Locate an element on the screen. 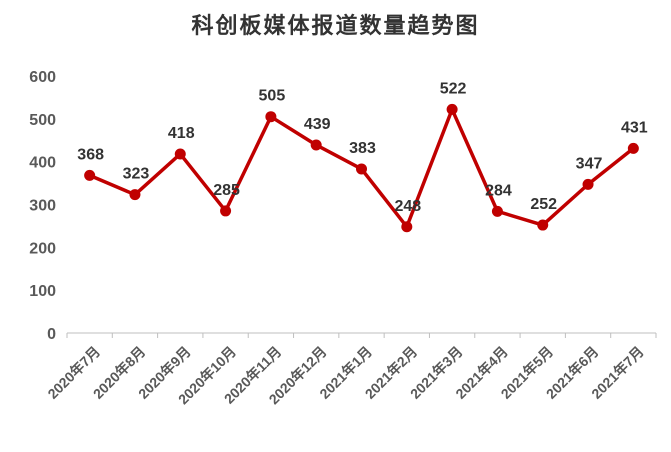 The image size is (671, 452). y-tick-label: 300 is located at coordinates (42, 206).